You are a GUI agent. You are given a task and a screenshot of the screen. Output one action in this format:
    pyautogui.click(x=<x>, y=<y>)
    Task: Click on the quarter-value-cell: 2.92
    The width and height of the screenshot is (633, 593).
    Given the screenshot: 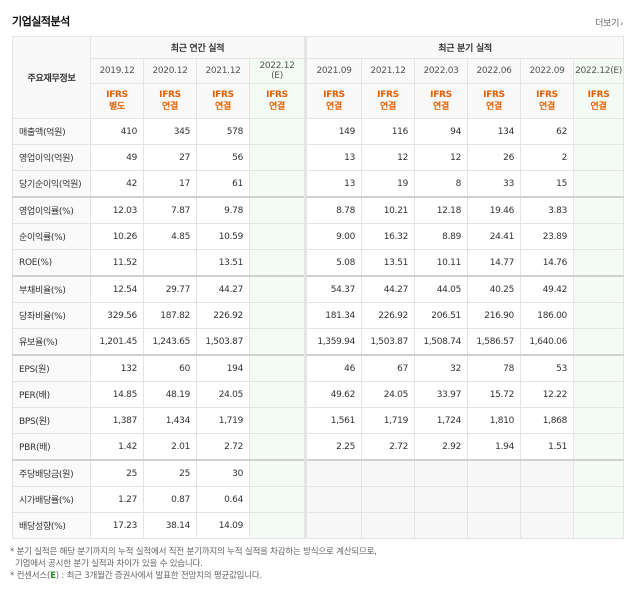 What is the action you would take?
    pyautogui.click(x=441, y=447)
    